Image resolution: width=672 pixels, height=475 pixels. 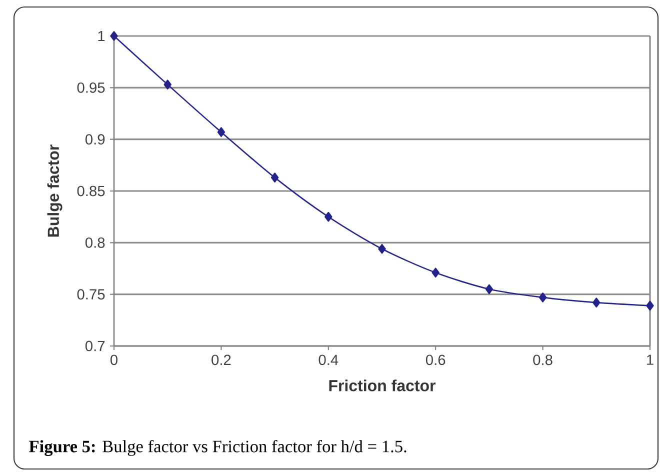 I want to click on y-tick-label: 0.85, so click(x=91, y=191).